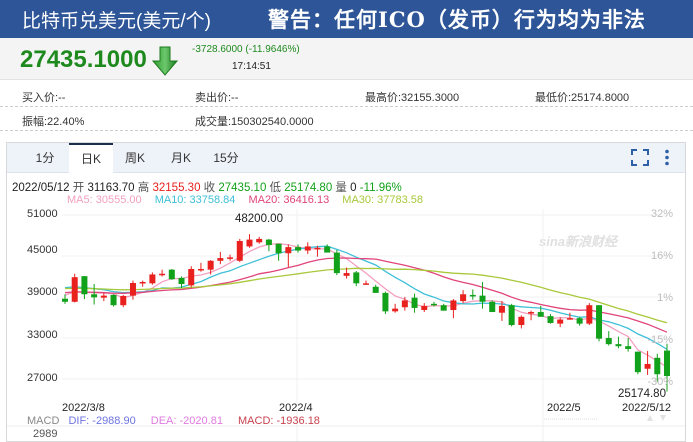  Describe the element at coordinates (134, 158) in the screenshot. I see `tab-weekly-k: 周K` at that location.